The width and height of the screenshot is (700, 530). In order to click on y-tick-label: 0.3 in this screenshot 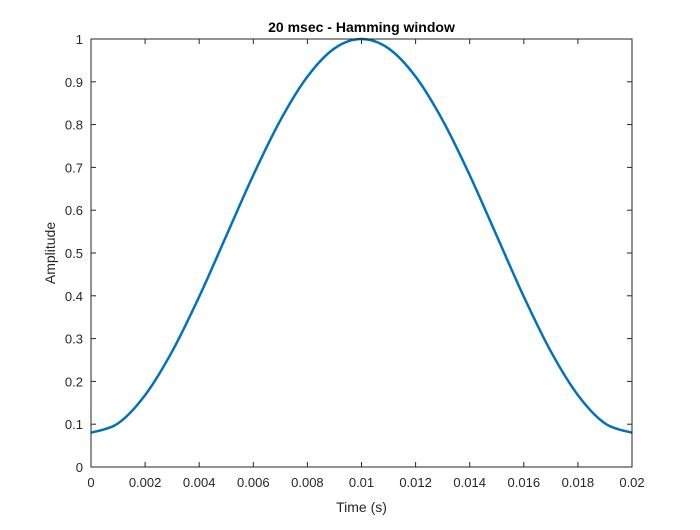, I will do `click(74, 339)`.